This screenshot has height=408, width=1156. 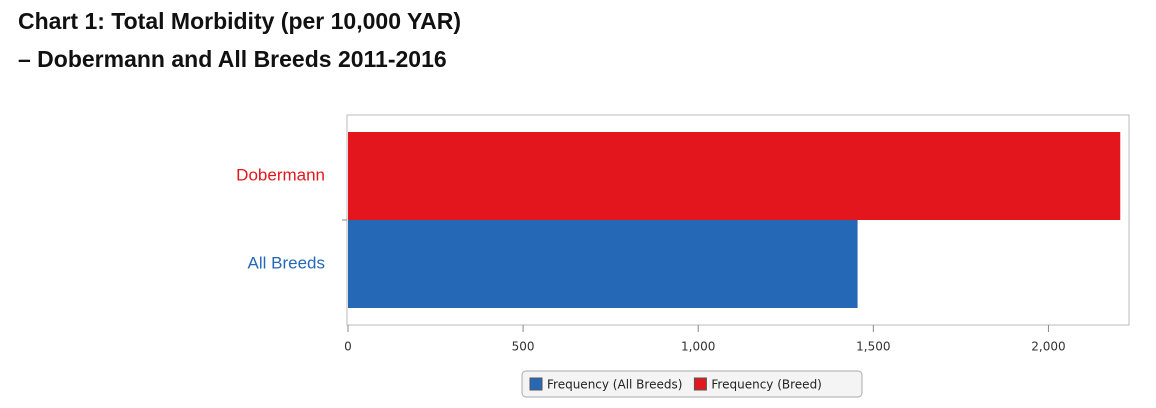 What do you see at coordinates (523, 347) in the screenshot?
I see `x-tick-label: 500` at bounding box center [523, 347].